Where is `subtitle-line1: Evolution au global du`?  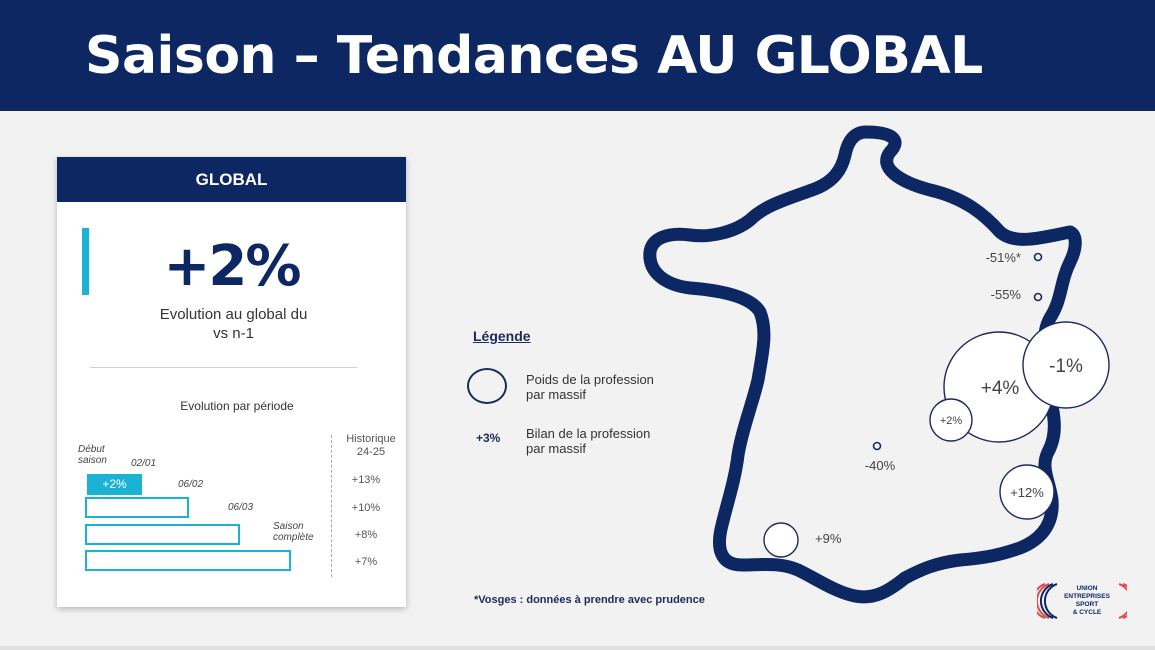
subtitle-line1: Evolution au global du is located at coordinates (233, 314).